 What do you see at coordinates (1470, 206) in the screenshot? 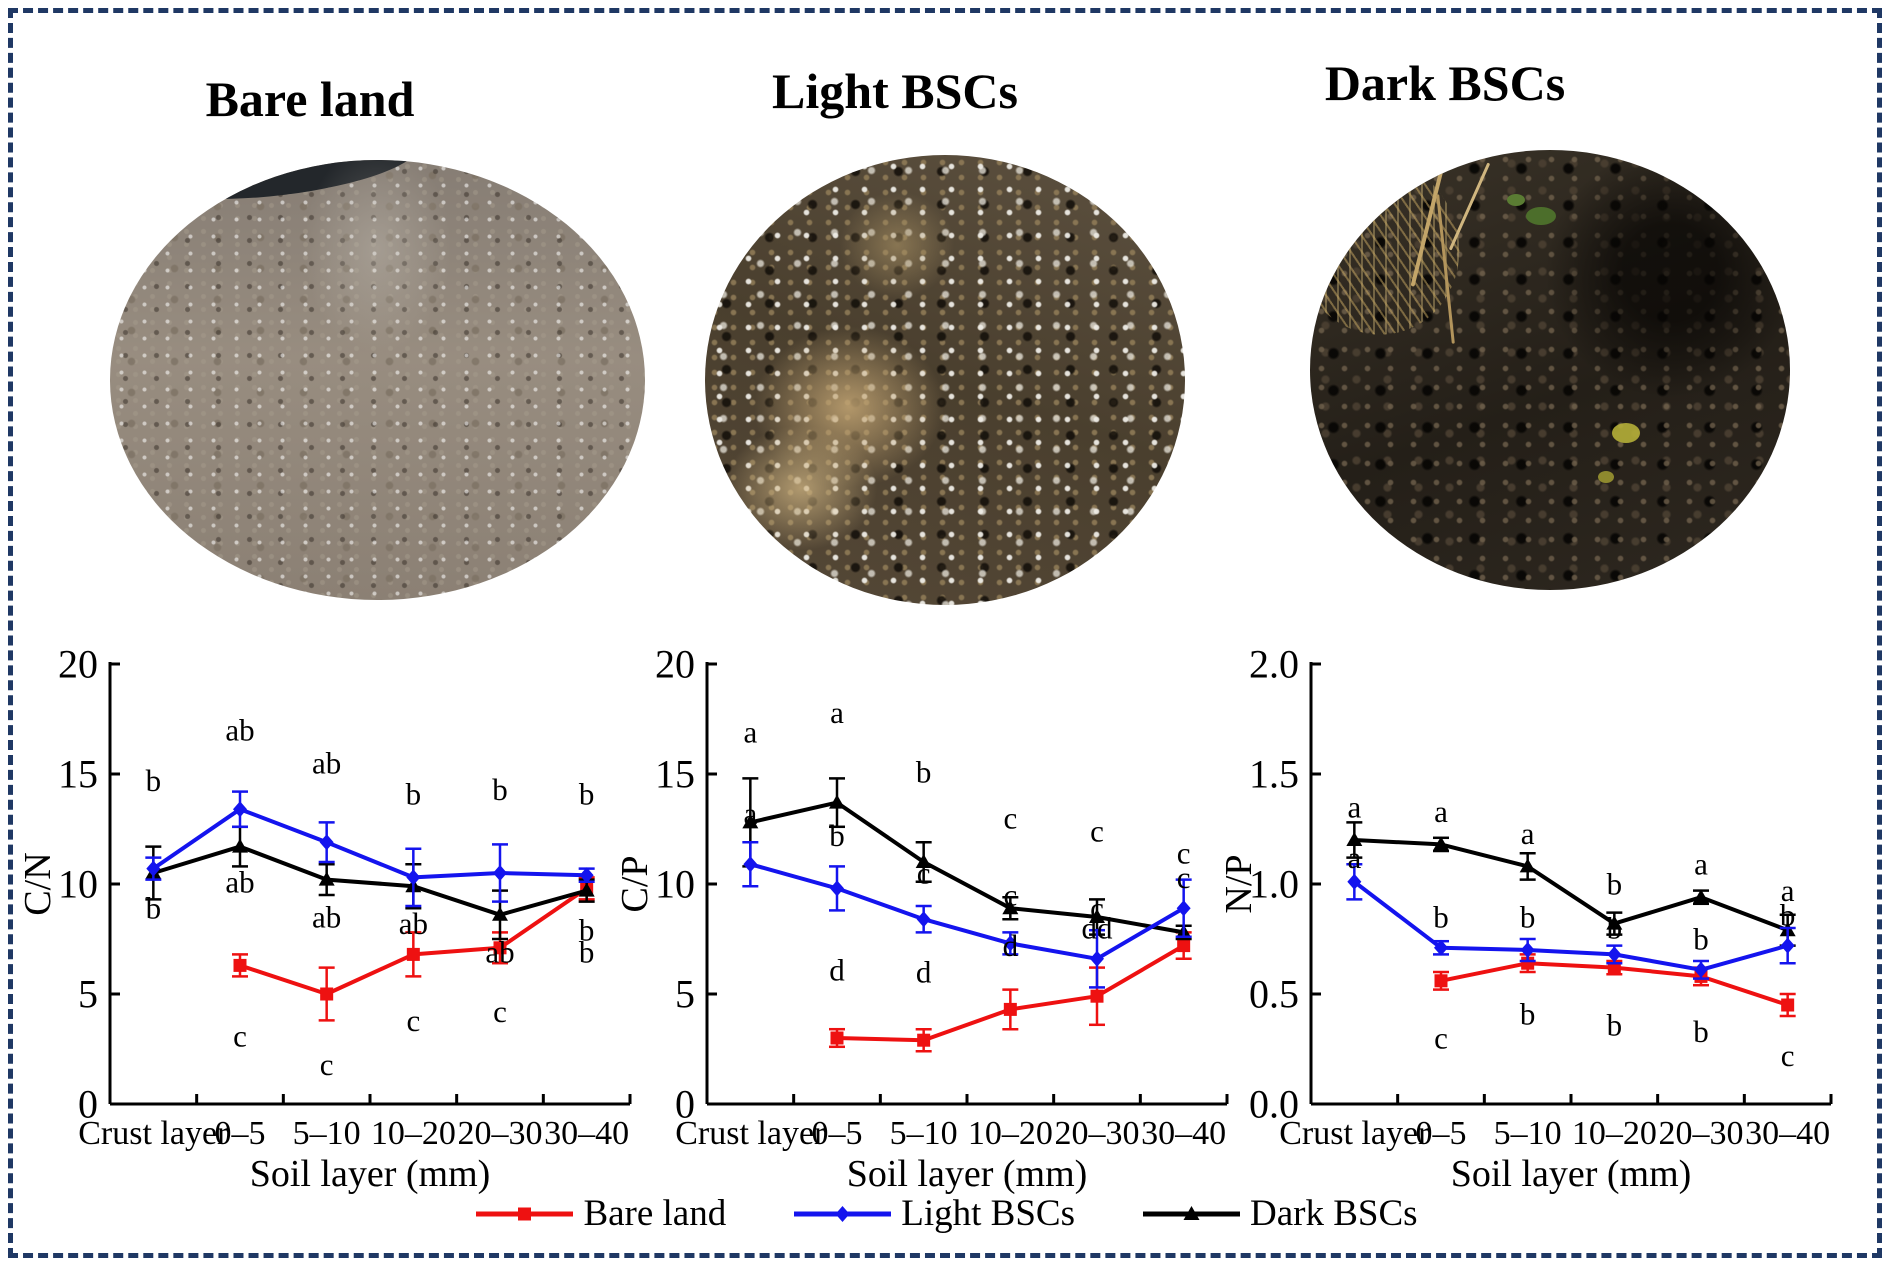
I see `grass-blade` at bounding box center [1470, 206].